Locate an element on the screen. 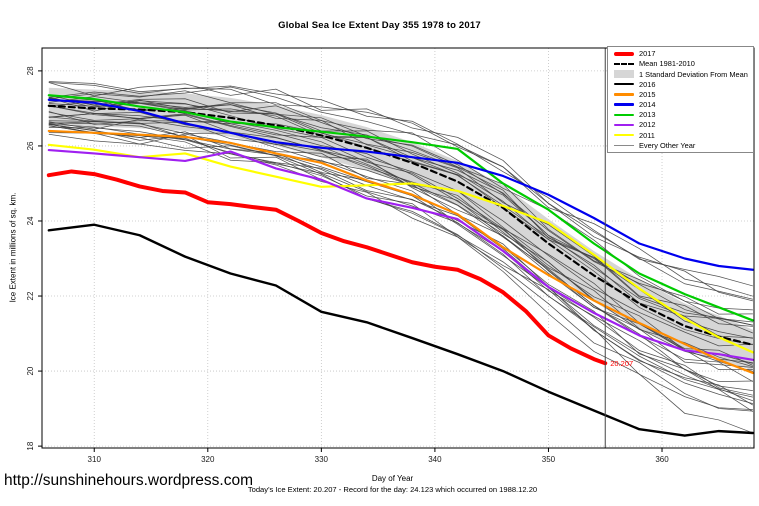  current-value-annotation: 20.207 is located at coordinates (622, 364).